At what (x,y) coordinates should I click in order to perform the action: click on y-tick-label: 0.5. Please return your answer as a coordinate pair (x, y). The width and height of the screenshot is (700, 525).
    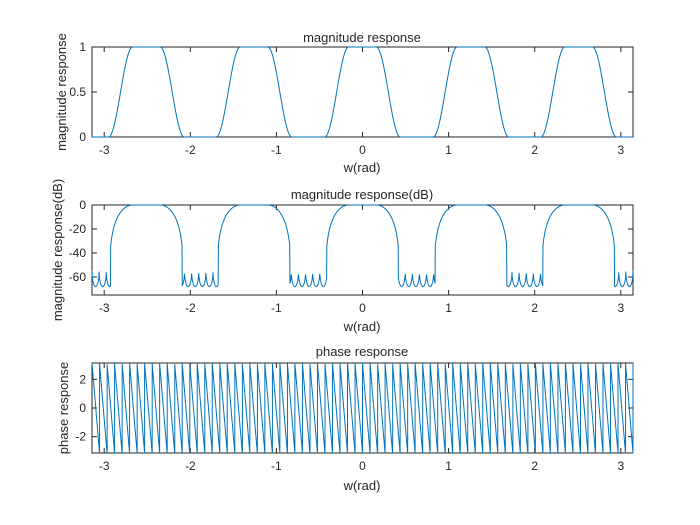
    Looking at the image, I should click on (77, 92).